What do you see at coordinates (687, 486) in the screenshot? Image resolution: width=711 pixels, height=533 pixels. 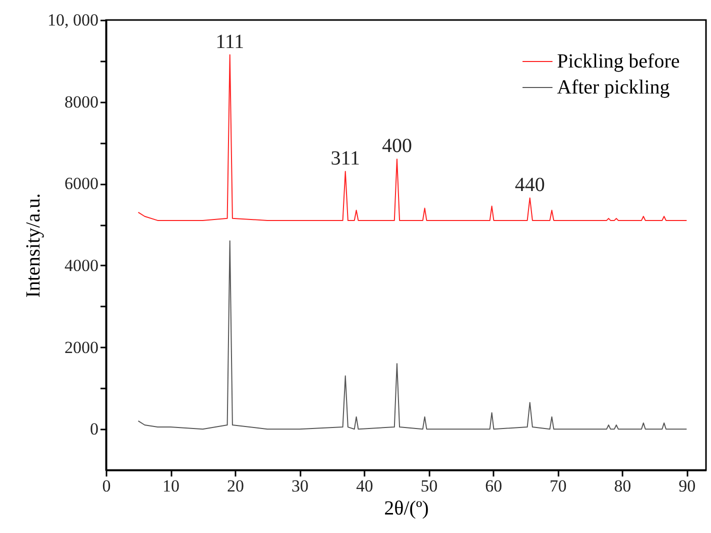 I see `x-tick-label: 90` at bounding box center [687, 486].